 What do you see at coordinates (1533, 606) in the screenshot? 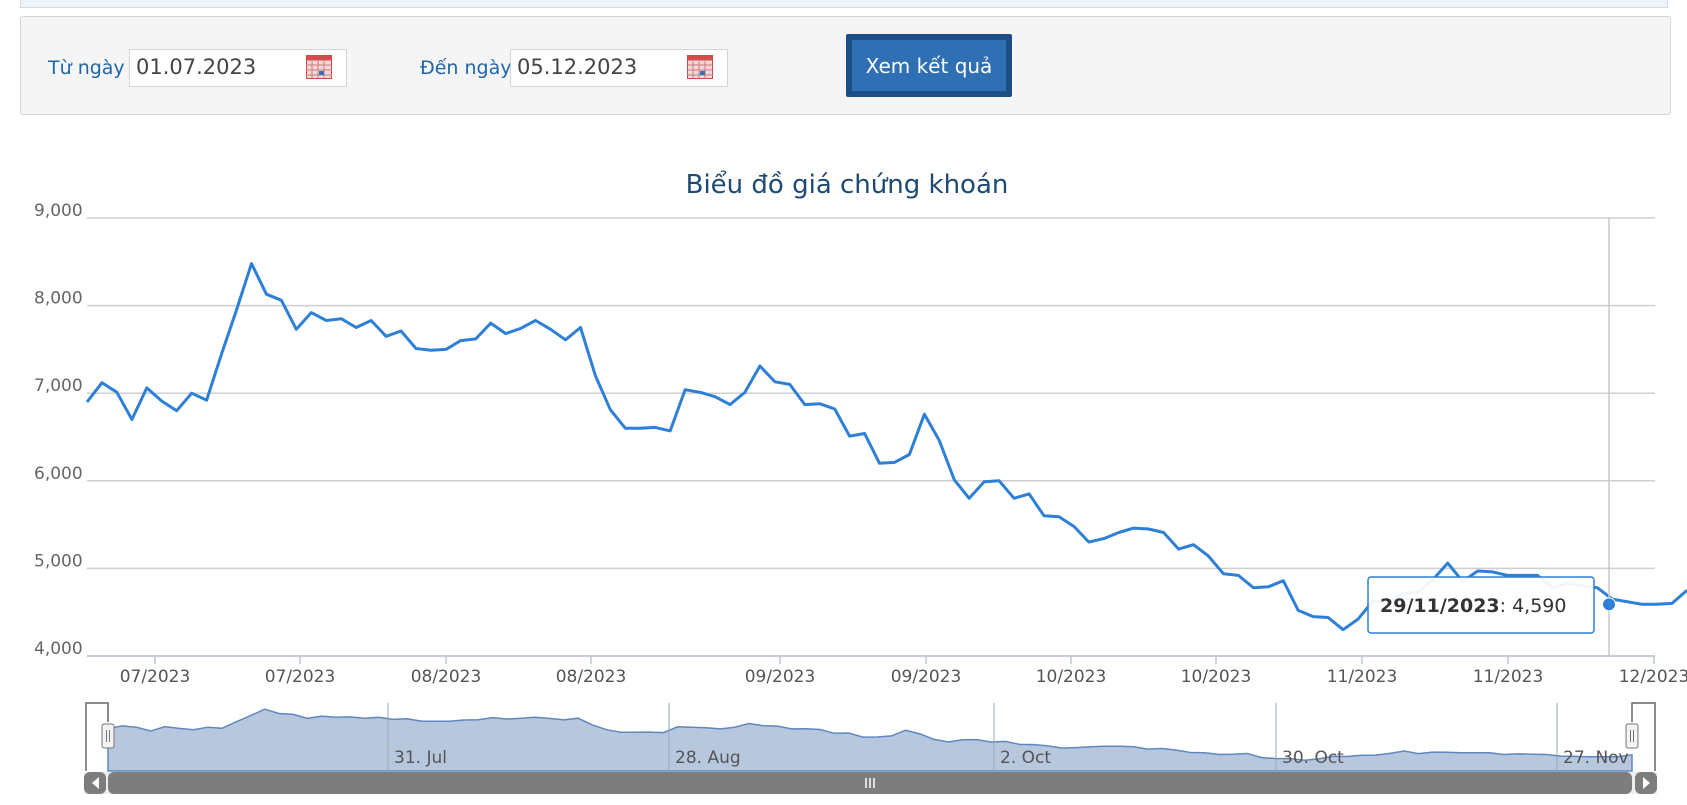
I see `tooltip-value: : 4,590` at bounding box center [1533, 606].